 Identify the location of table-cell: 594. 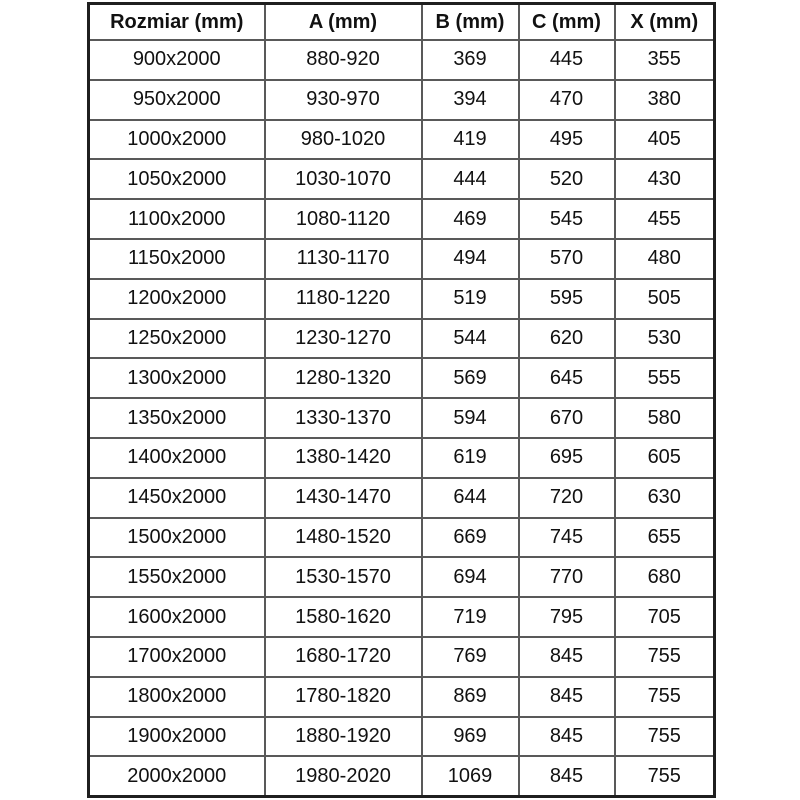
(470, 418).